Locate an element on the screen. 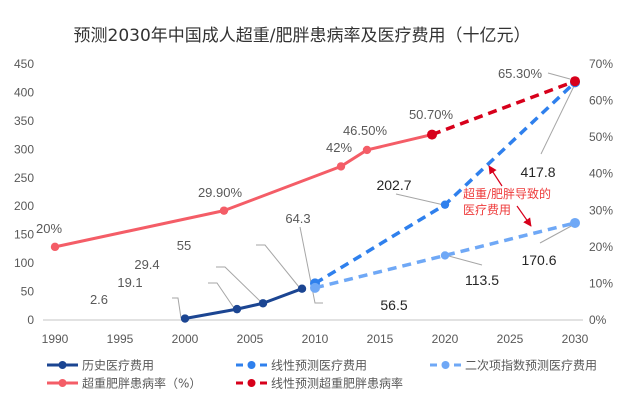  linear-forecast-obesity-rate-data-label: 65.30% is located at coordinates (520, 73).